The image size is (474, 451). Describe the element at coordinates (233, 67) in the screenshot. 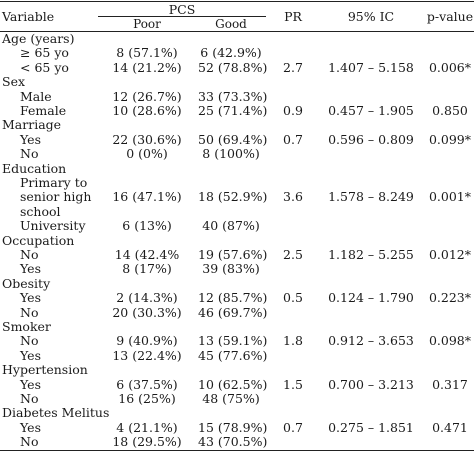

I see `good-cell: 52 (78.8%)` at that location.